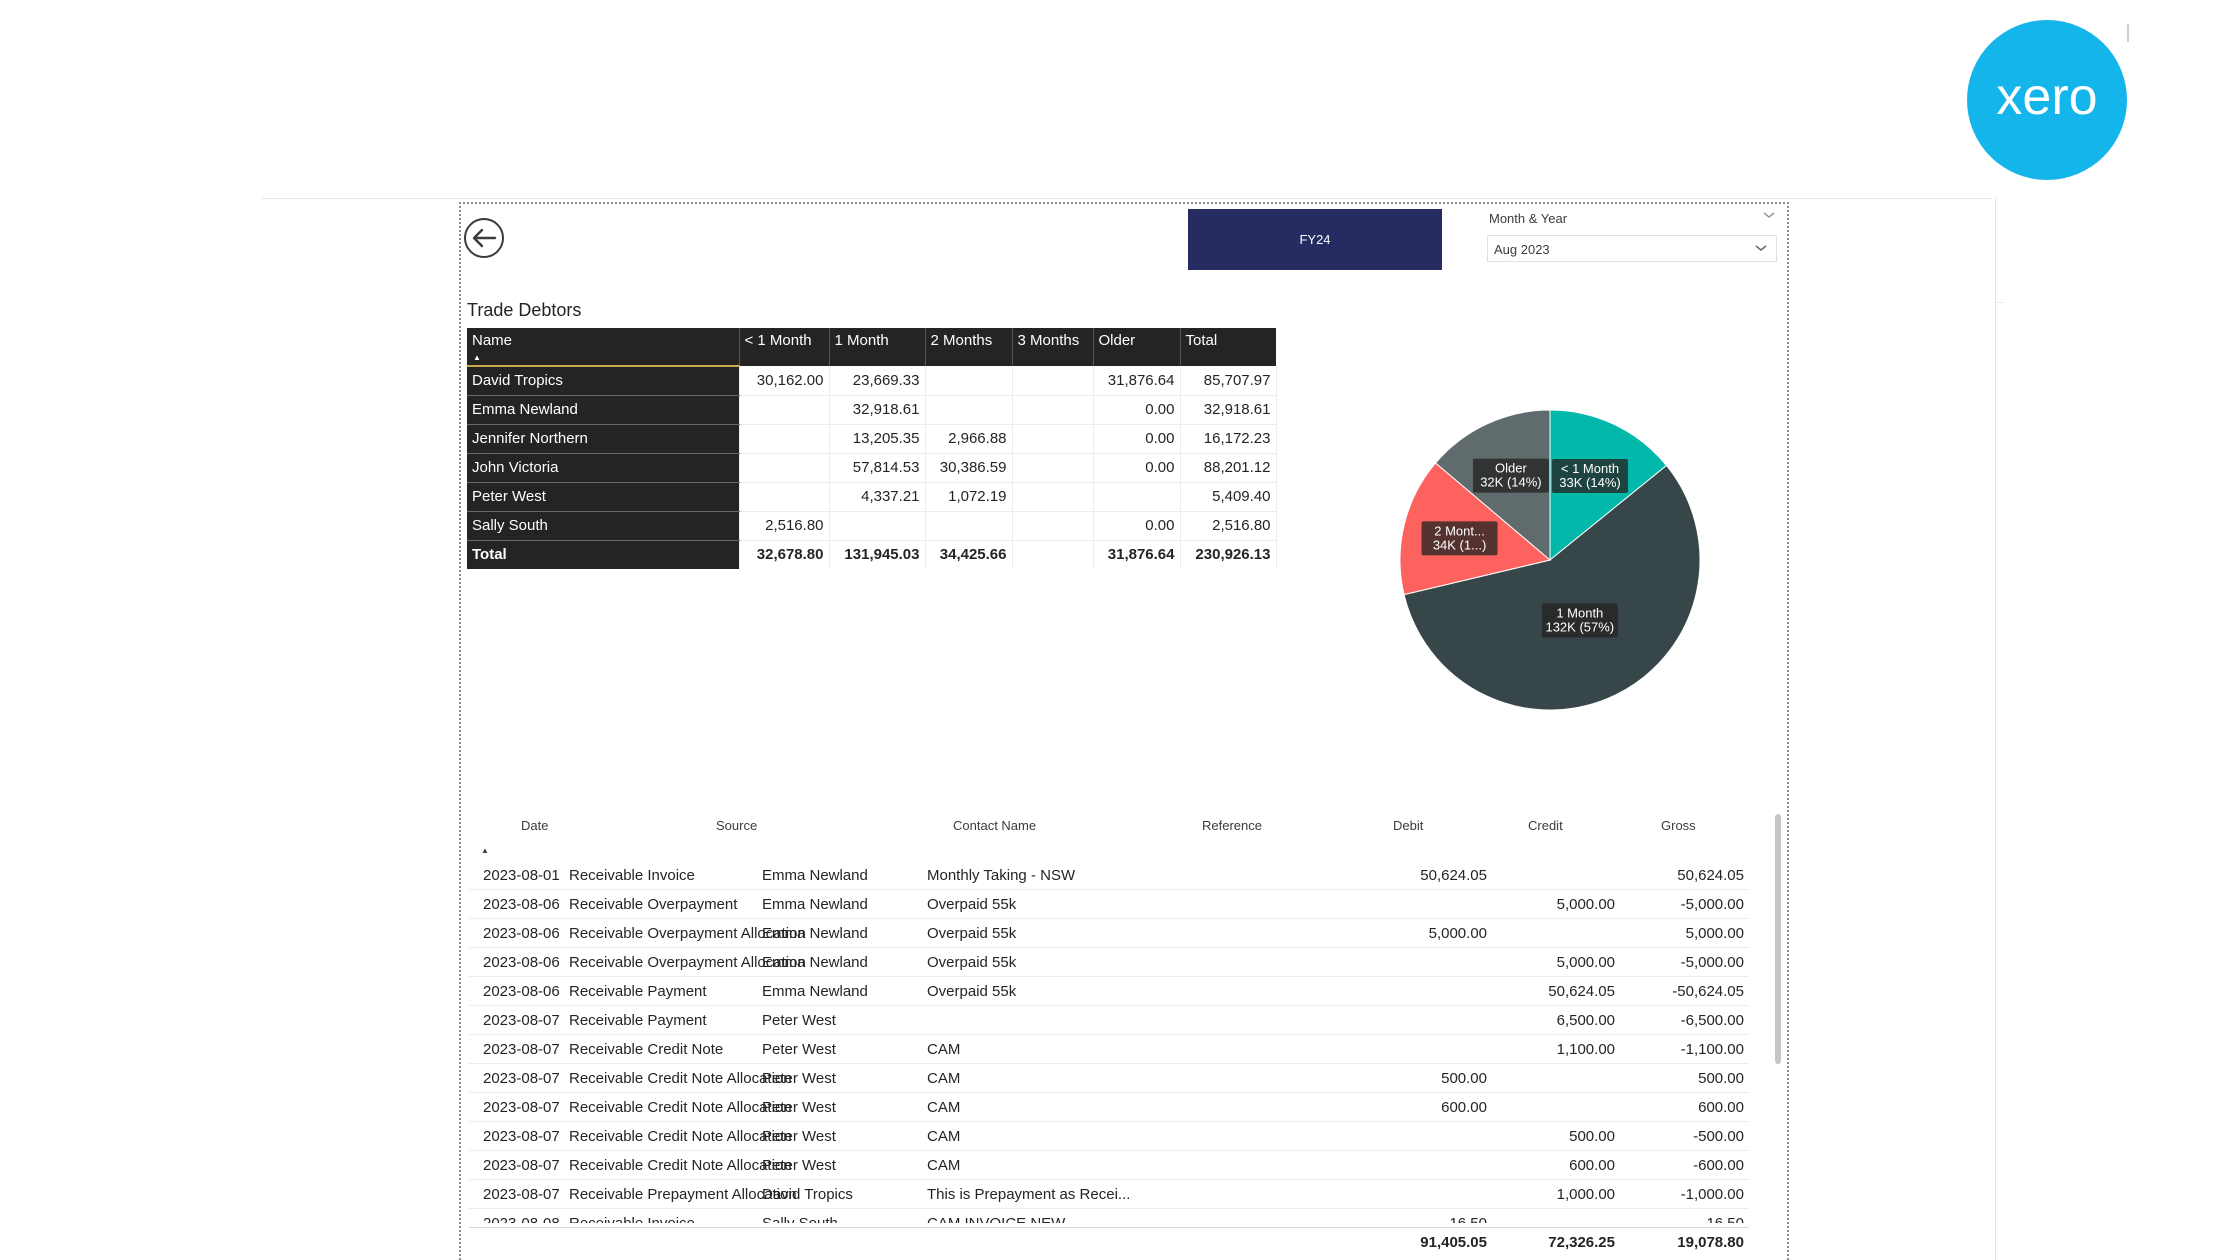 This screenshot has width=2240, height=1260. I want to click on matrix-cell: 13,205.35, so click(877, 439).